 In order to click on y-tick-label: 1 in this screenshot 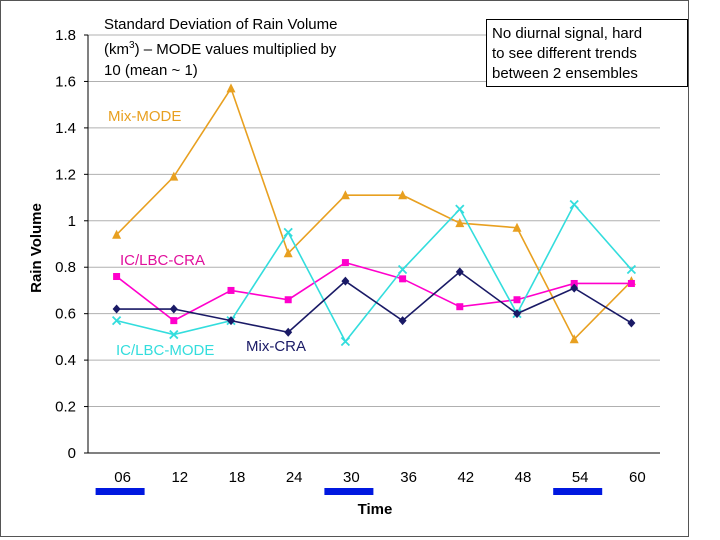, I will do `click(72, 221)`.